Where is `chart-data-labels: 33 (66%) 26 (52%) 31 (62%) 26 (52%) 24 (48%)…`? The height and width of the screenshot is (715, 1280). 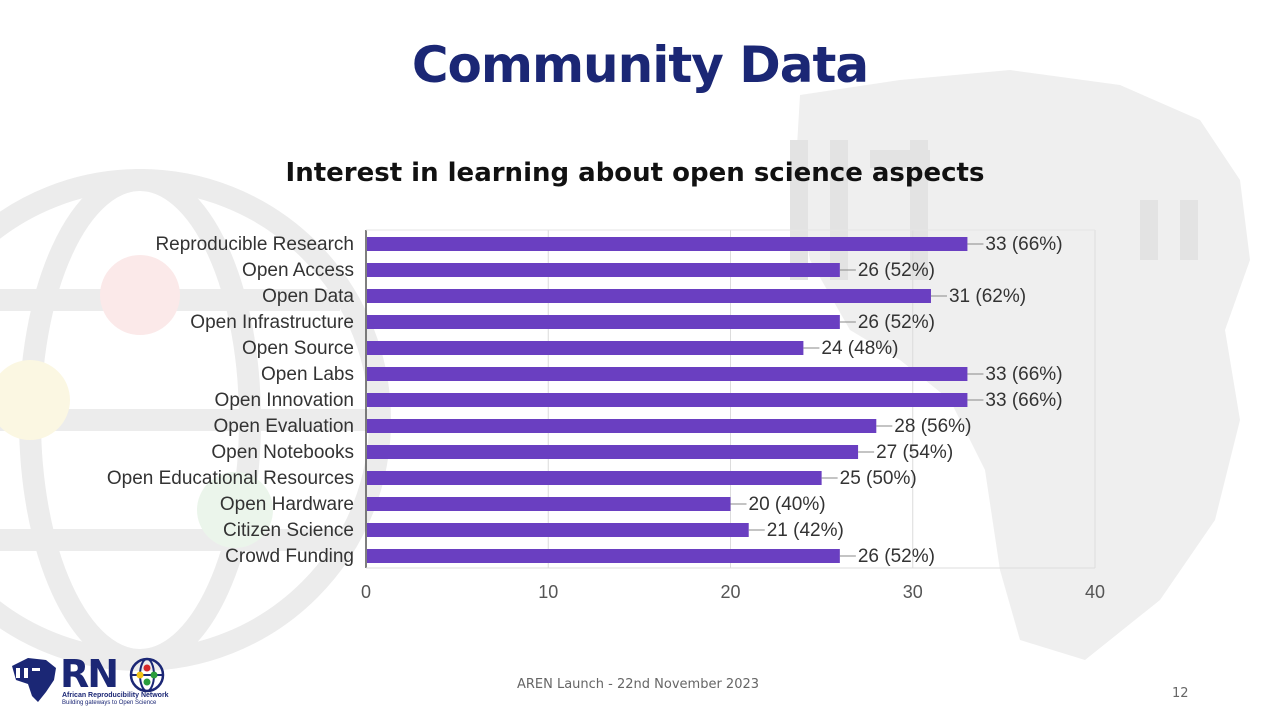 chart-data-labels: 33 (66%) 26 (52%) 31 (62%) 26 (52%) 24 (48%)… is located at coordinates (896, 400).